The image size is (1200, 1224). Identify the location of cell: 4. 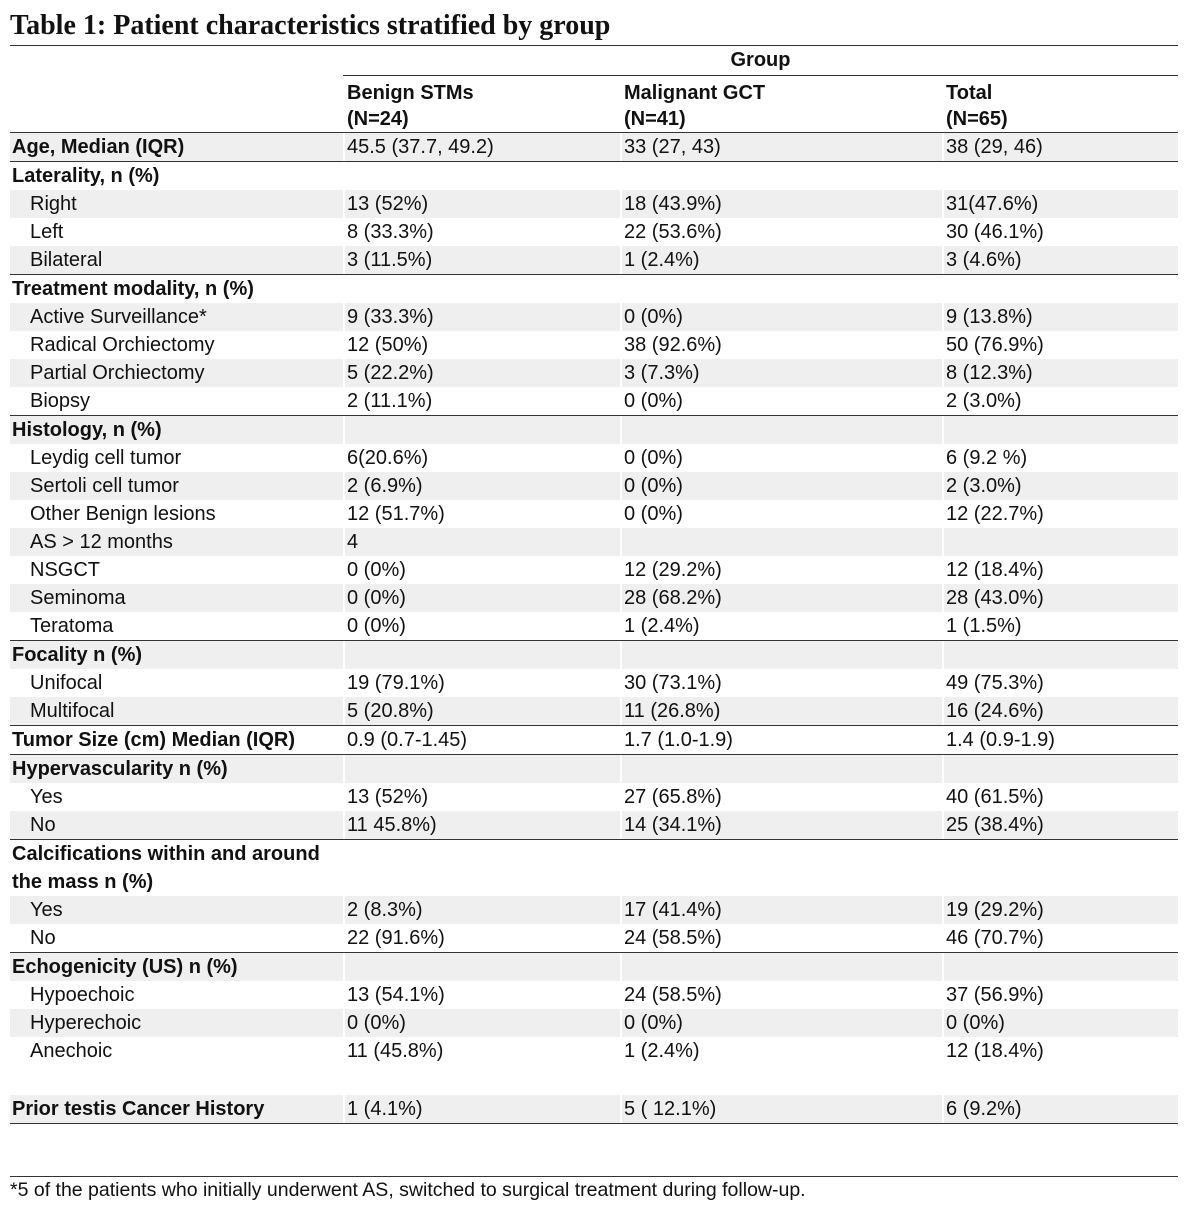
(482, 542).